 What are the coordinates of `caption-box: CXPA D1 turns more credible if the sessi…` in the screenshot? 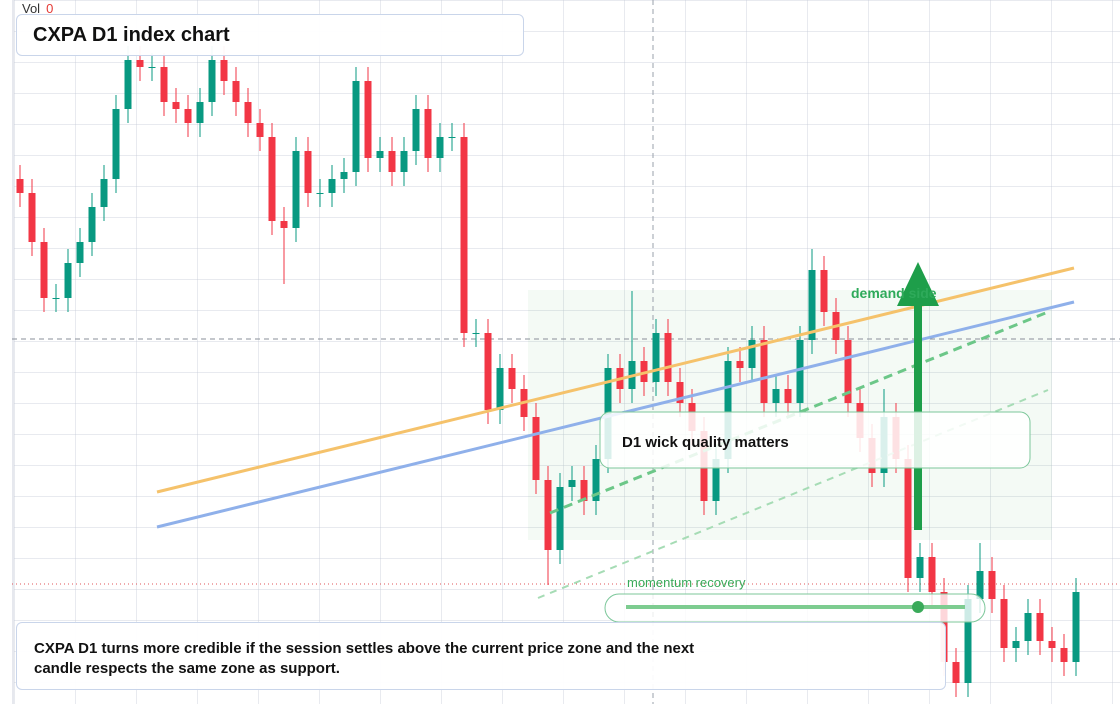 It's located at (481, 656).